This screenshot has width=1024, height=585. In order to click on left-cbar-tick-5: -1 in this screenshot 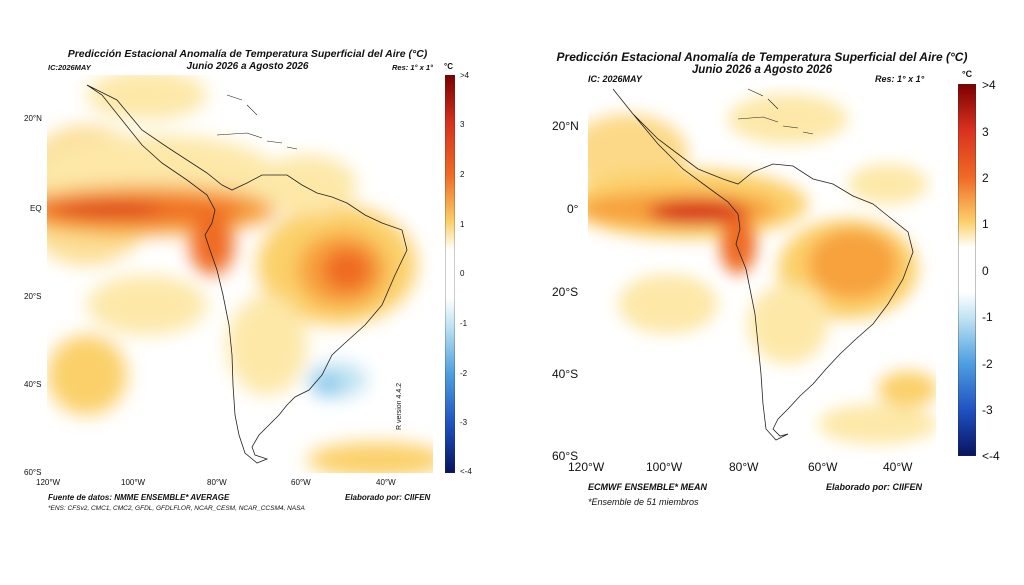, I will do `click(464, 323)`.